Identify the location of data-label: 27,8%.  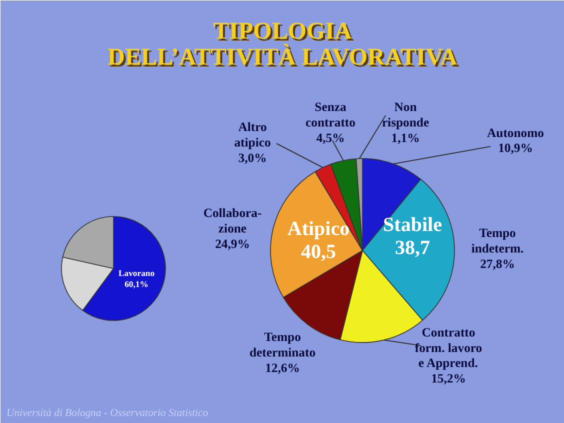
(497, 263).